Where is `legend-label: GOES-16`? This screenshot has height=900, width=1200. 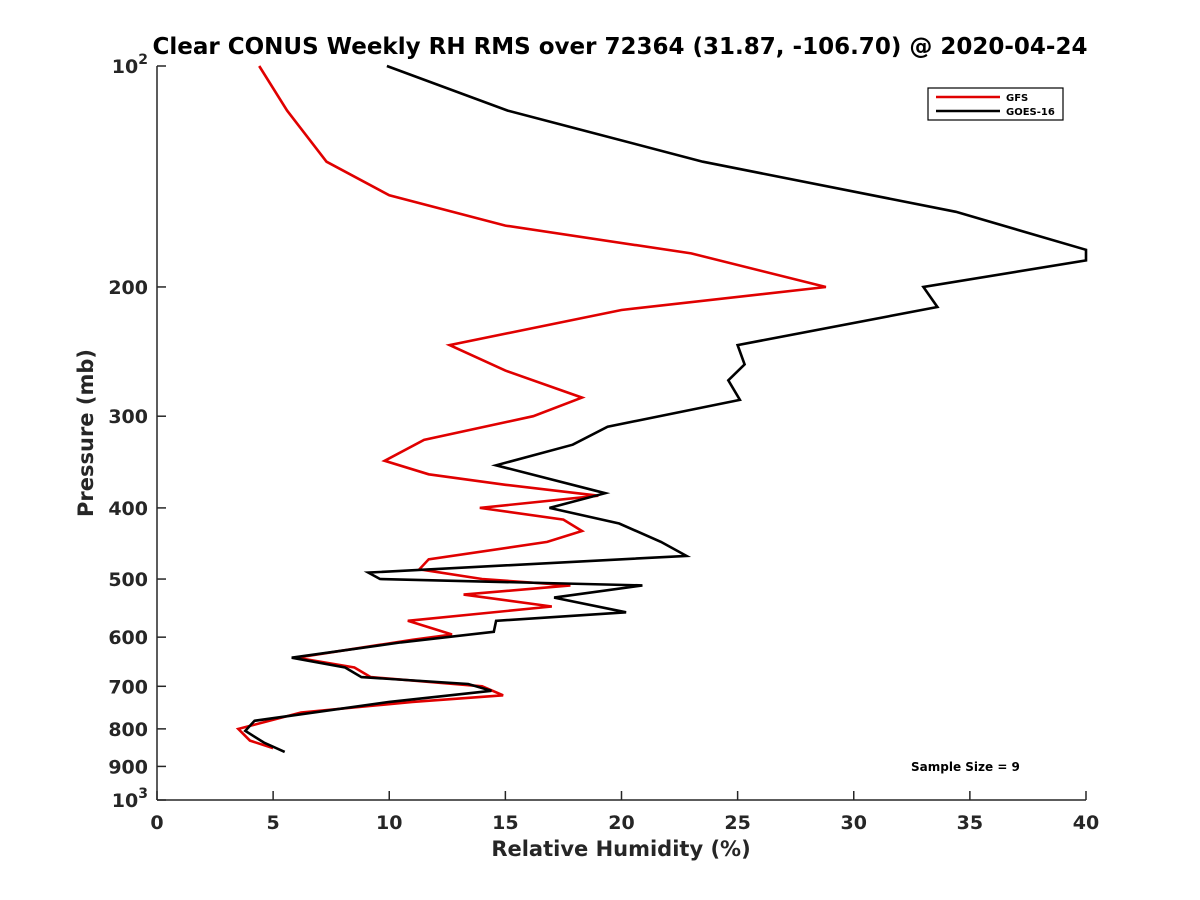
legend-label: GOES-16 is located at coordinates (1030, 112).